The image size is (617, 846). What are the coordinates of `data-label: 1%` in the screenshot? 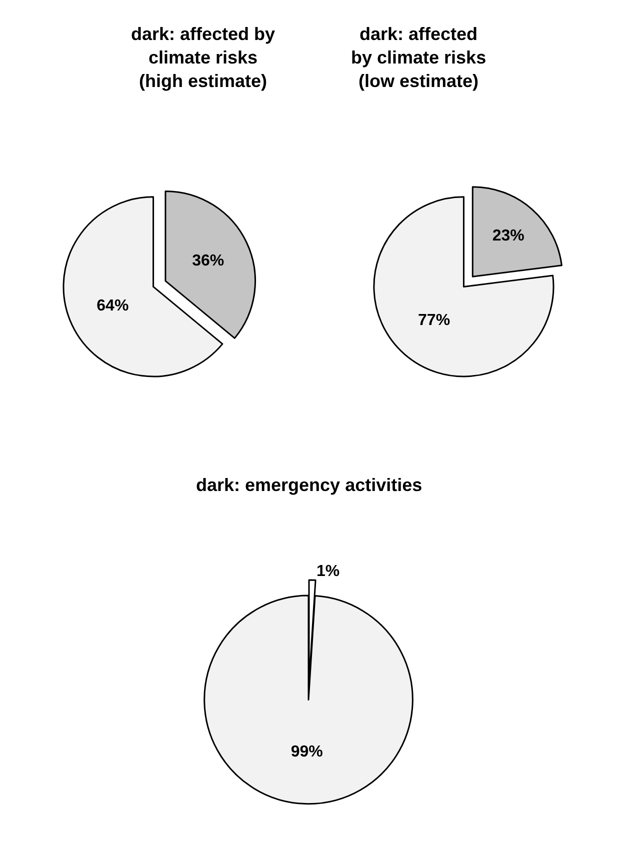 It's located at (328, 571).